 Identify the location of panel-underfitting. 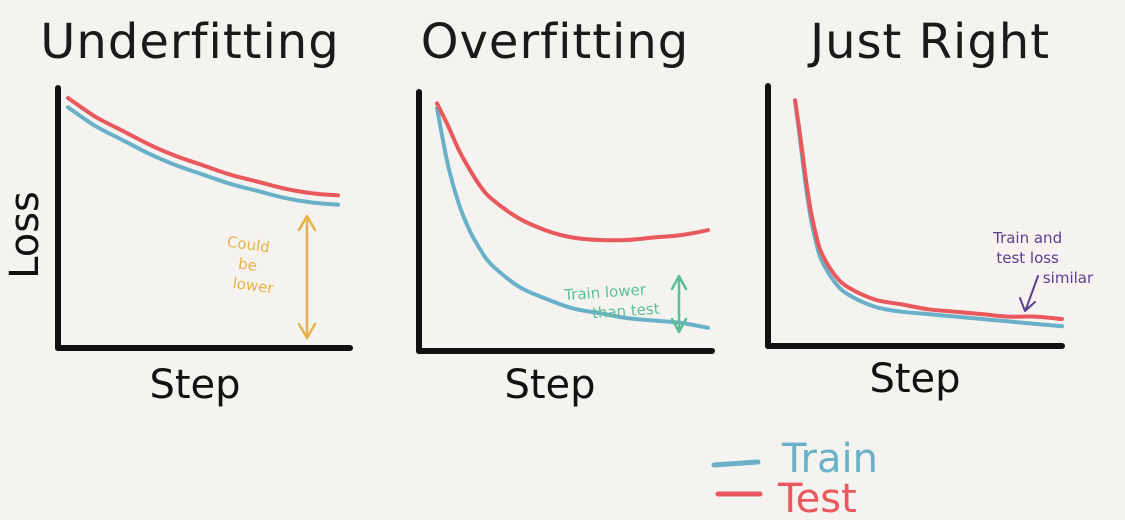
(204, 218).